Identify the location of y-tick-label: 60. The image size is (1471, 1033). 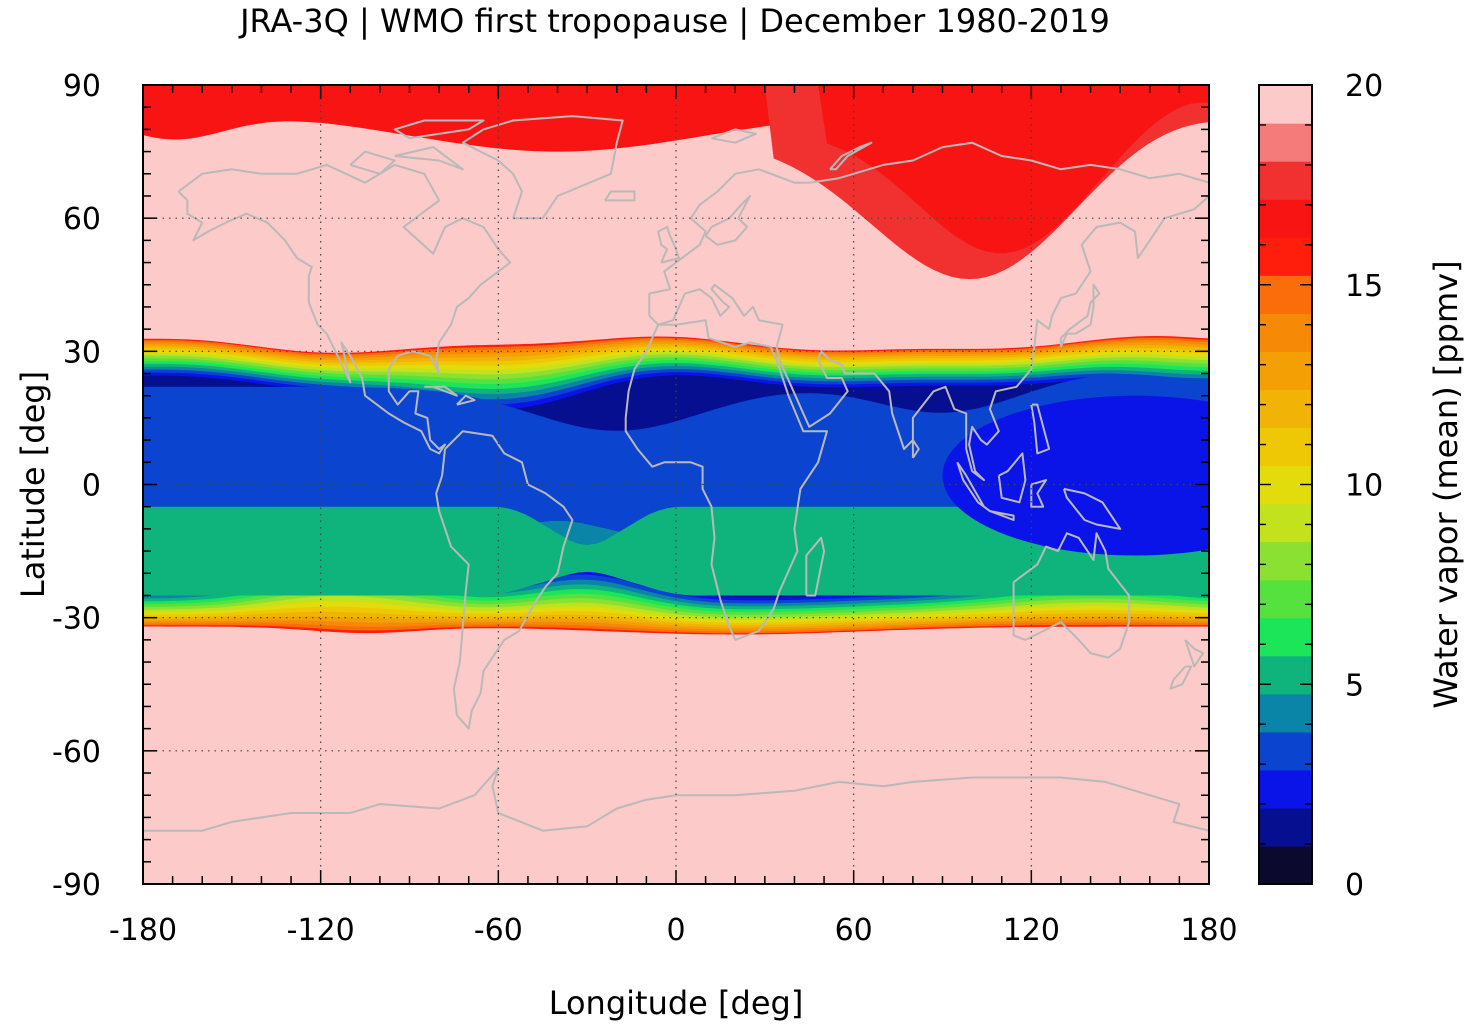
(82, 219).